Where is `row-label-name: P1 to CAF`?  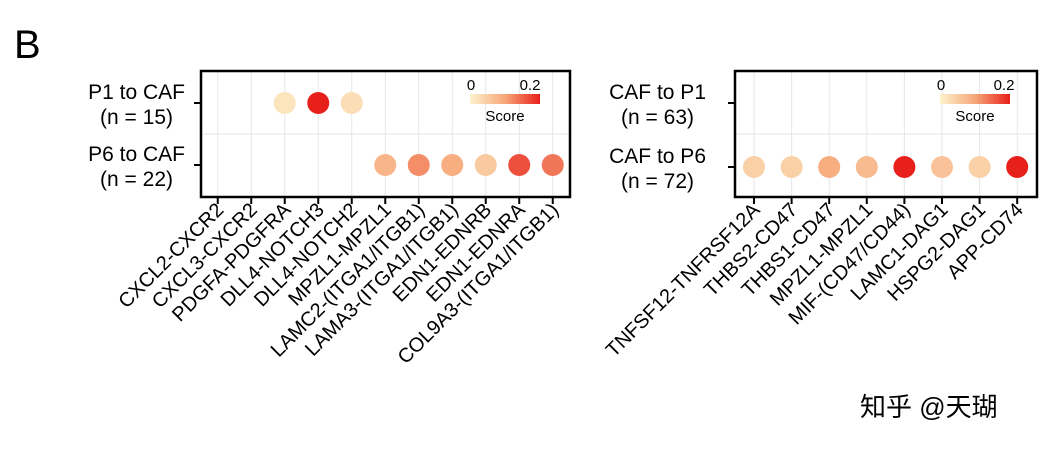 row-label-name: P1 to CAF is located at coordinates (136, 92).